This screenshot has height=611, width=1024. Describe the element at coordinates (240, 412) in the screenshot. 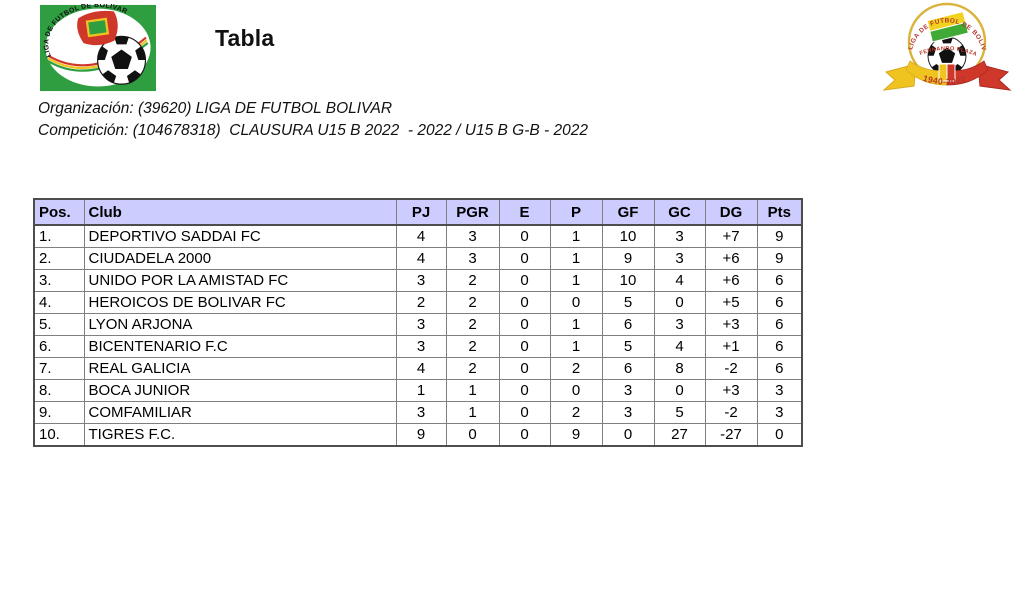

I see `club-cell: COMFAMILIAR` at that location.